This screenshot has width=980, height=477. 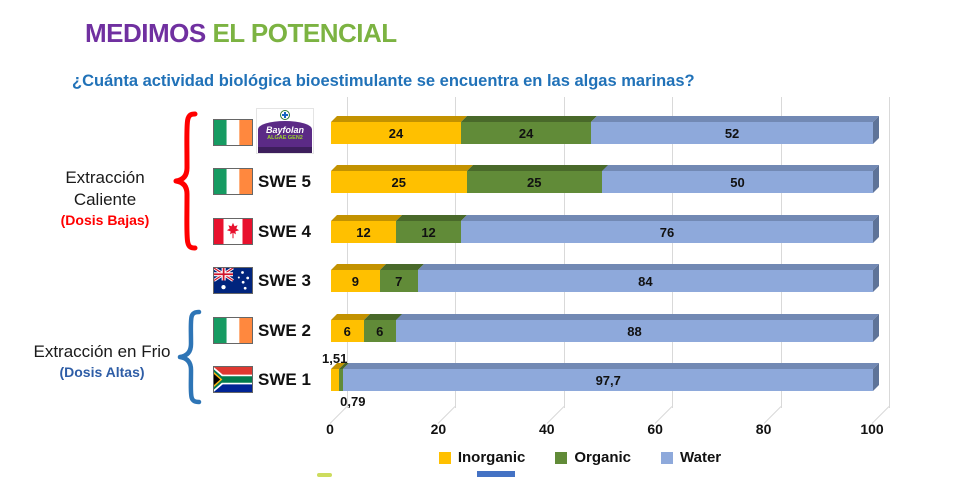 I want to click on bar-segment-water: 97,7, so click(x=608, y=380).